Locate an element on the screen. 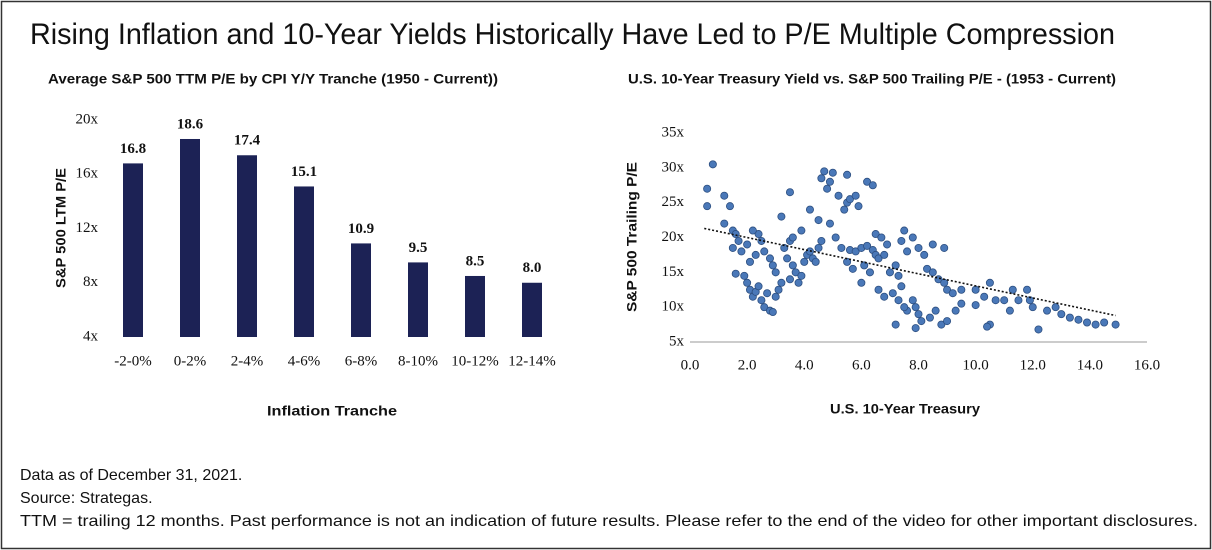 Image resolution: width=1212 pixels, height=550 pixels. x-tick-label: 14.0 is located at coordinates (1090, 365).